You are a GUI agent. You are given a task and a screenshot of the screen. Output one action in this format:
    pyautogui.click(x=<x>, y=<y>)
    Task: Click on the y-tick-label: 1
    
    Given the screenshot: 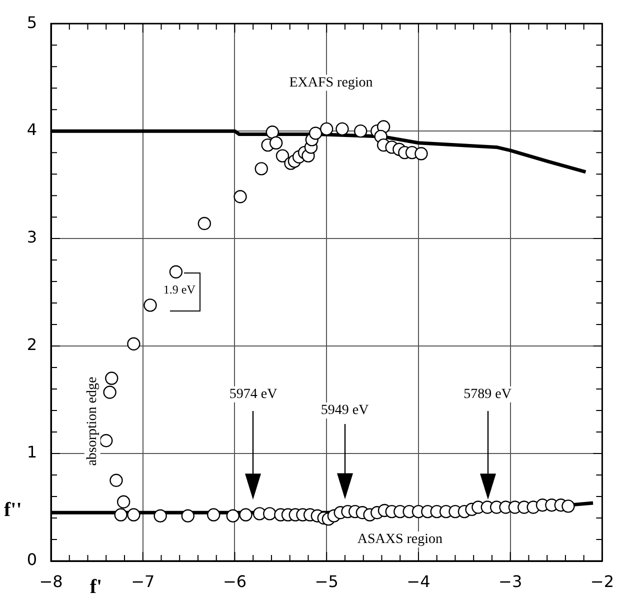 What is the action you would take?
    pyautogui.click(x=31, y=452)
    